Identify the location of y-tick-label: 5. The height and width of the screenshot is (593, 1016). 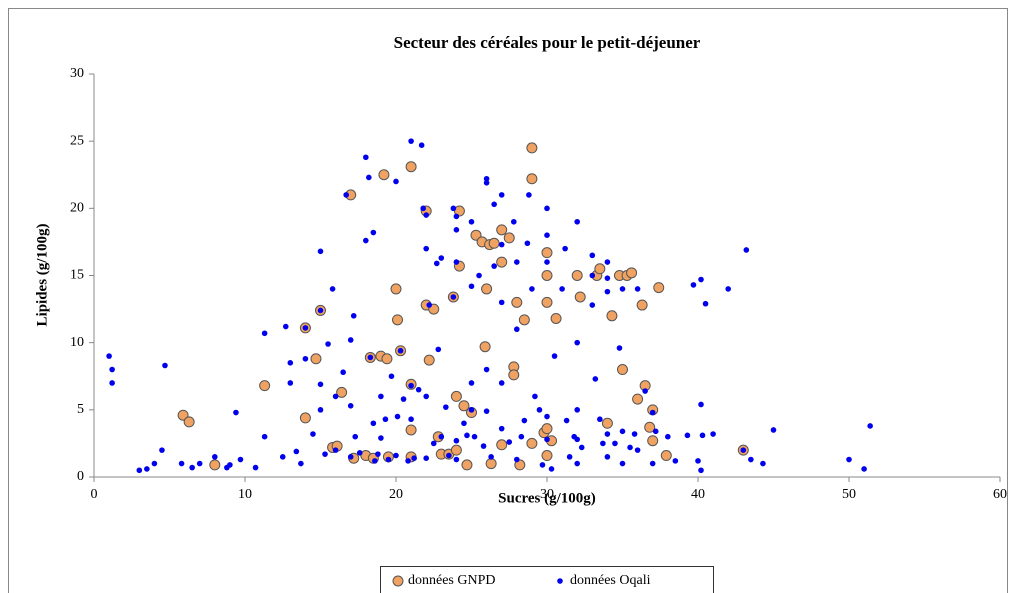
(80, 409).